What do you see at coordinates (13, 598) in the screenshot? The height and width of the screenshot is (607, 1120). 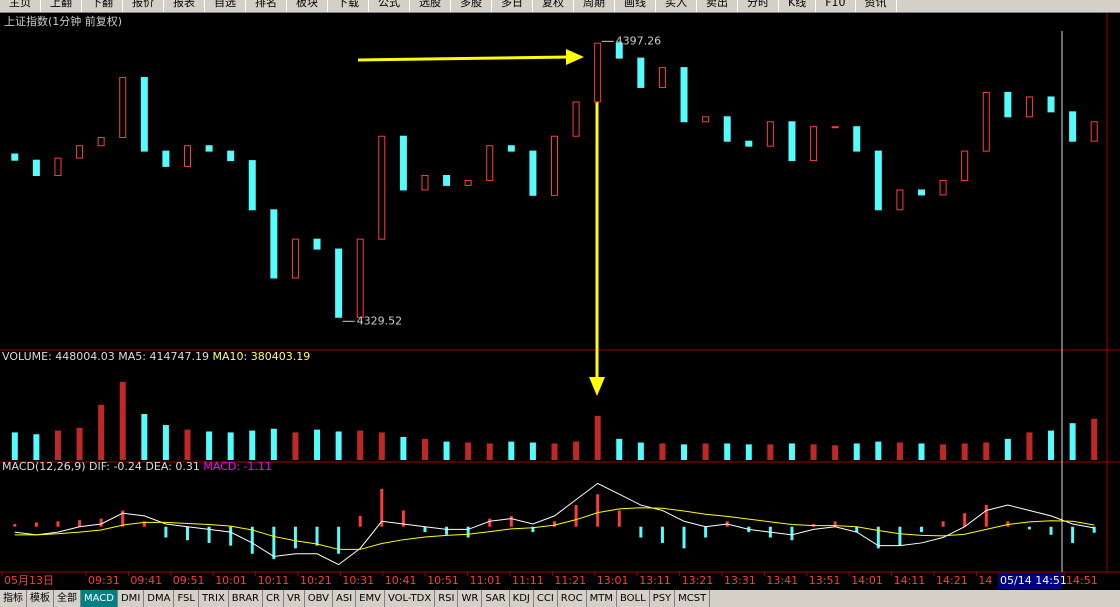 I see `tab: 指标` at bounding box center [13, 598].